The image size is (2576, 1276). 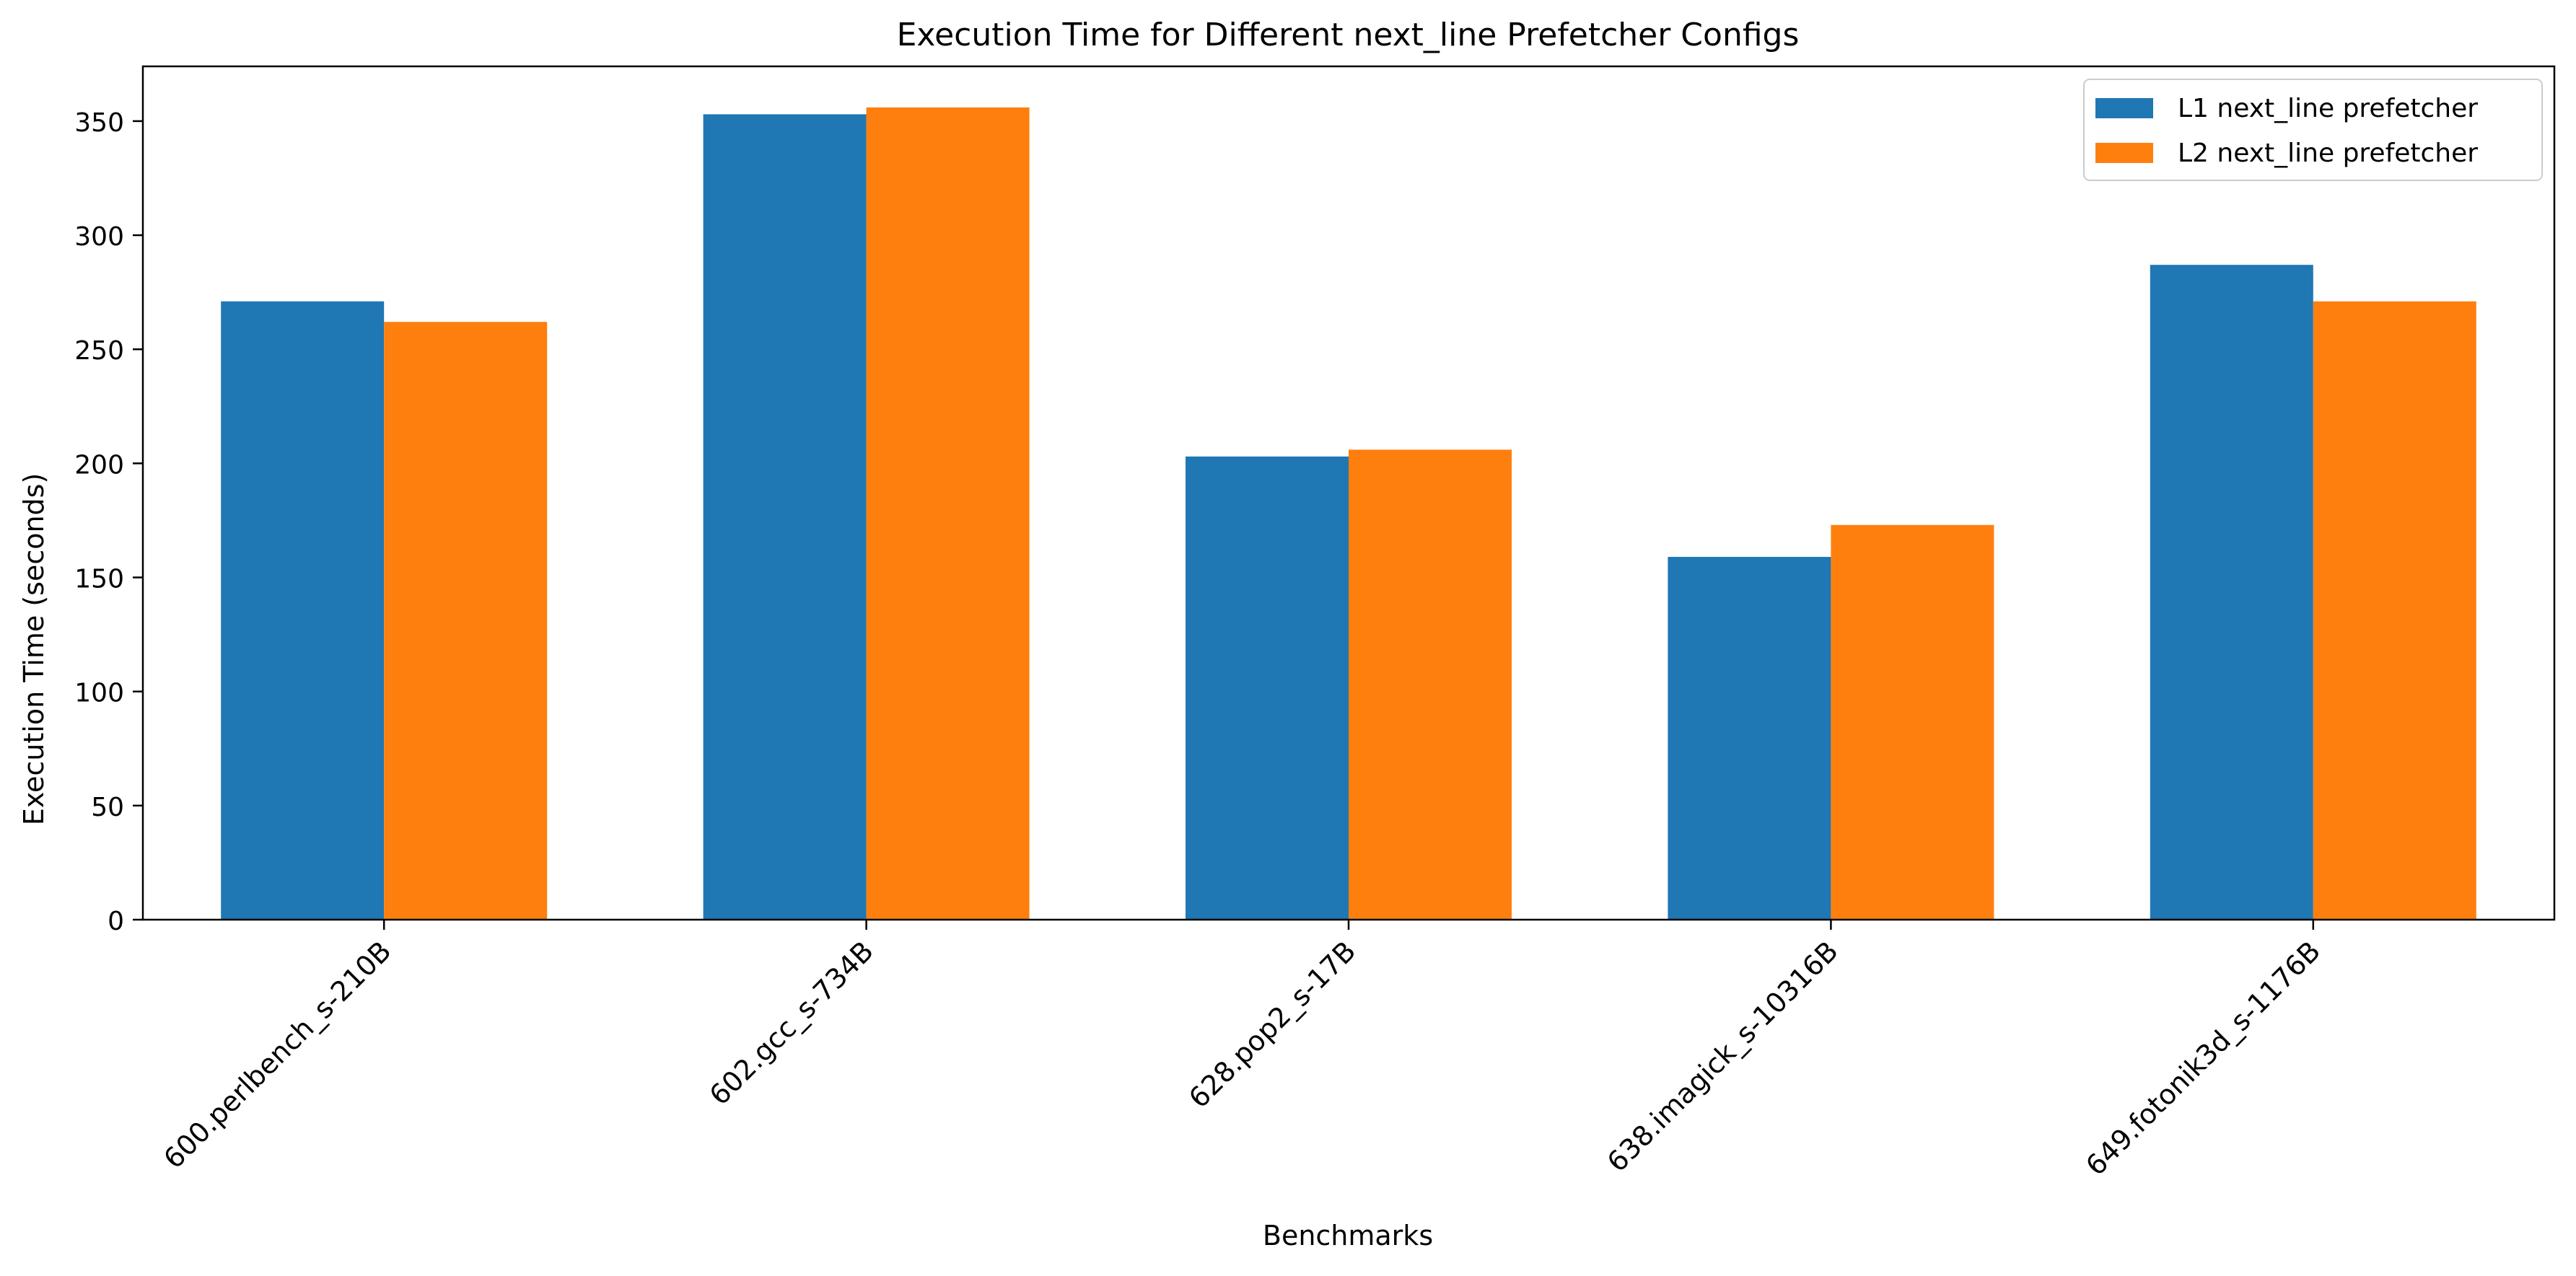 What do you see at coordinates (99, 351) in the screenshot?
I see `y-tick-label-5: 250` at bounding box center [99, 351].